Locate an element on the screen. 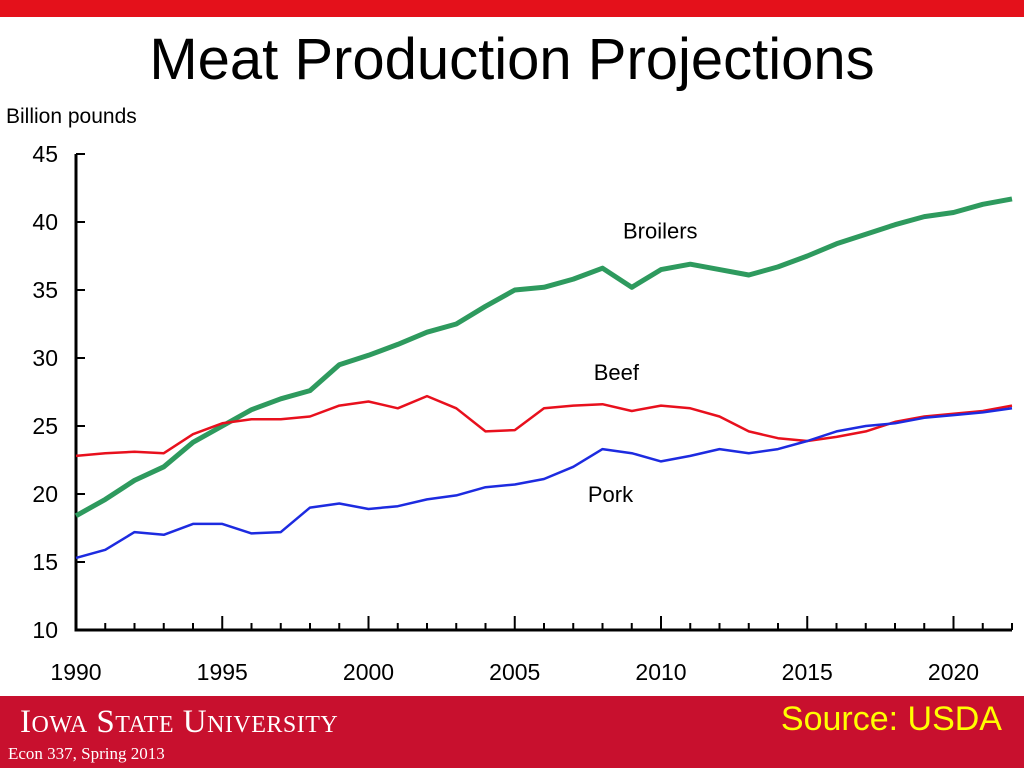 This screenshot has width=1024, height=768. y-axis-label: Billion pounds is located at coordinates (71, 116).